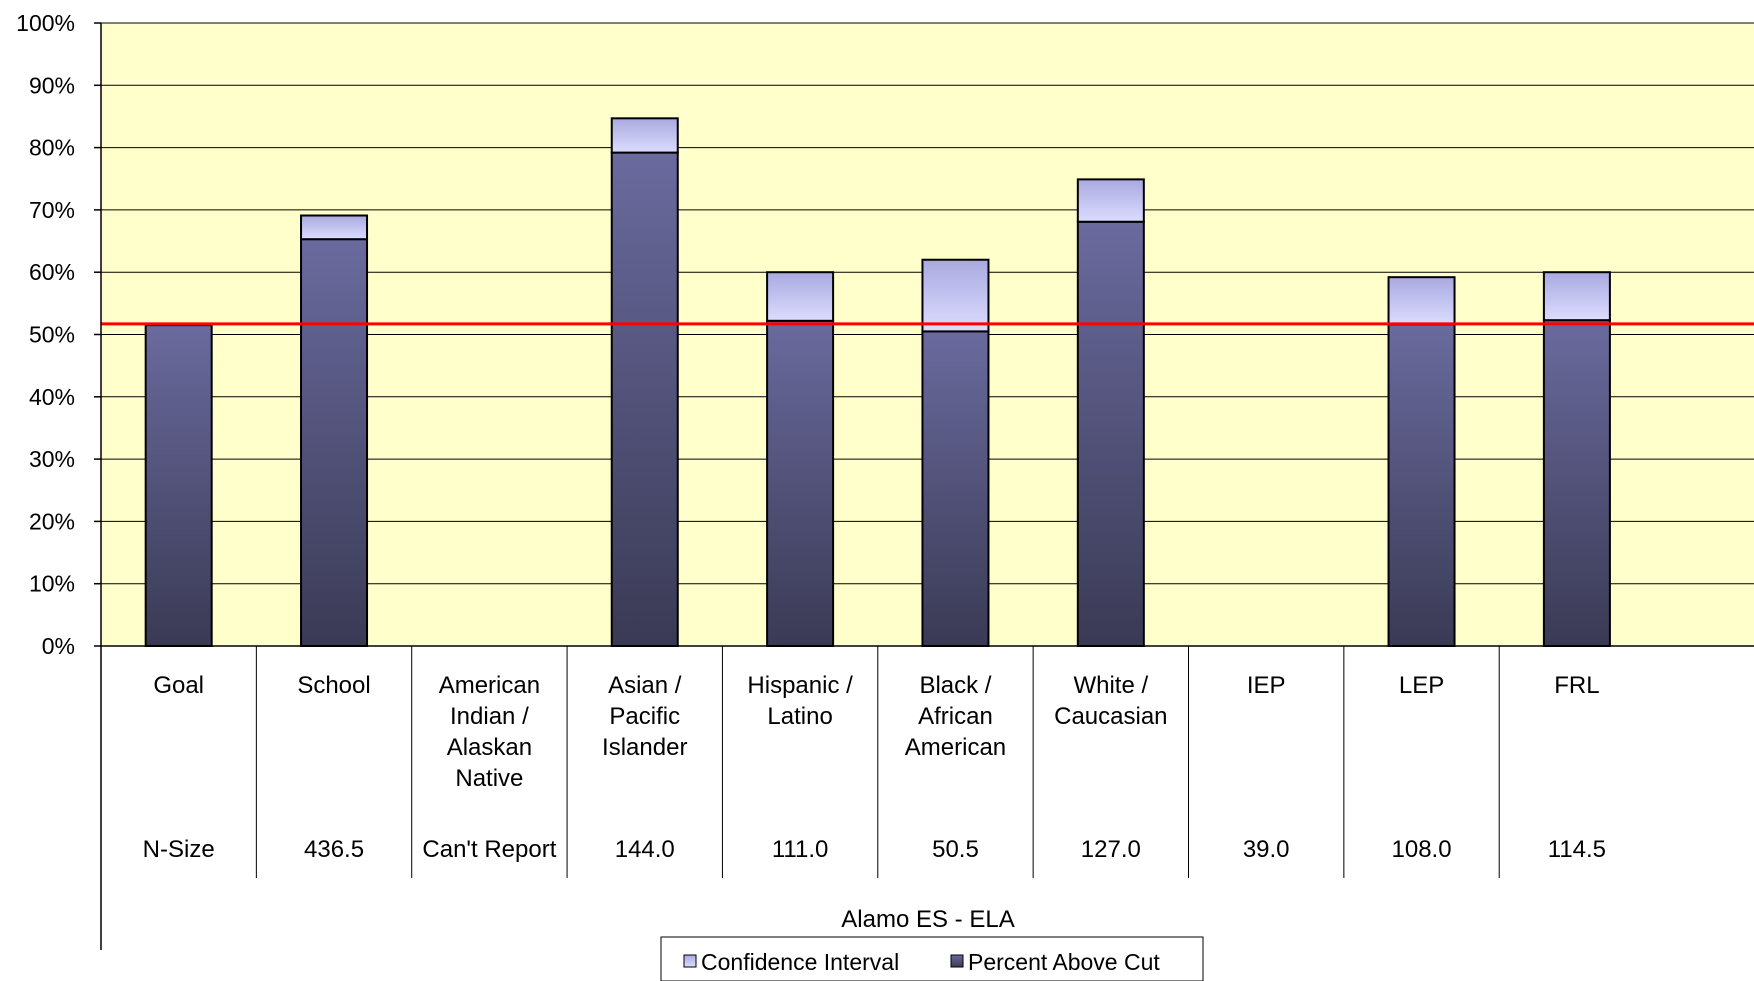  I want to click on n-size-label: 108.0, so click(1422, 849).